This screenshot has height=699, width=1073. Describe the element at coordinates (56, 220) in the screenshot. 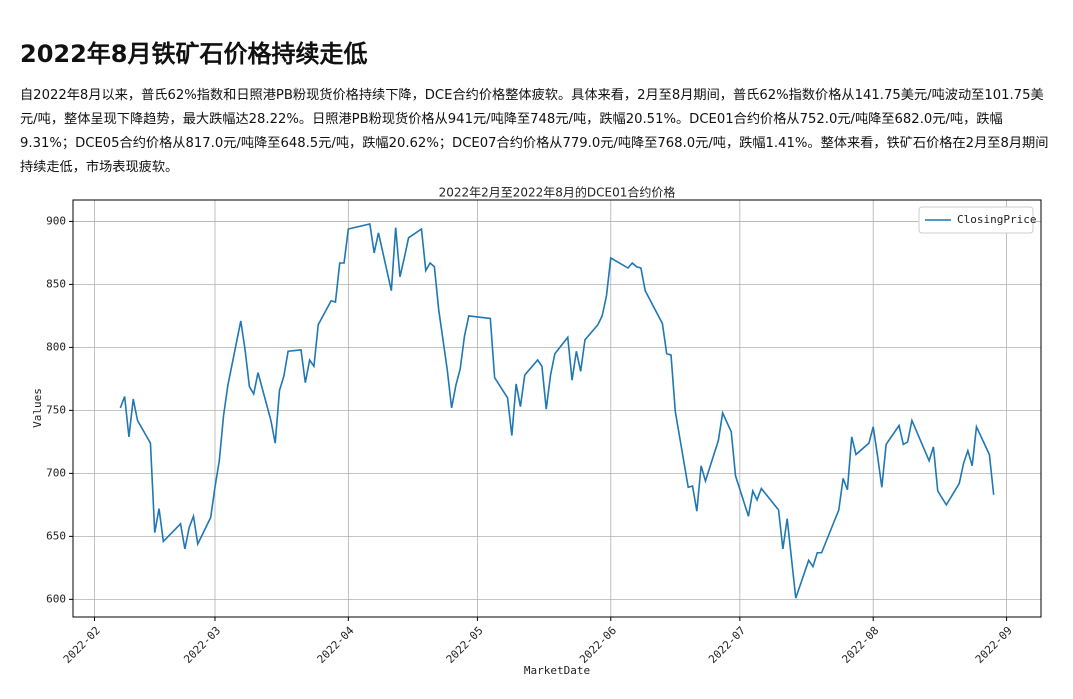

I see `y-tick-label: 900` at that location.